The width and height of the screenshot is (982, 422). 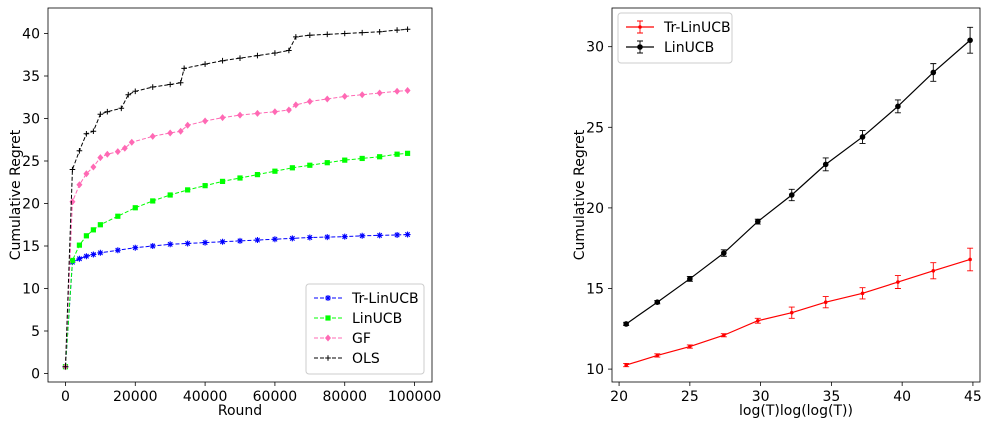 I want to click on x-tick-label: 20, so click(x=619, y=397).